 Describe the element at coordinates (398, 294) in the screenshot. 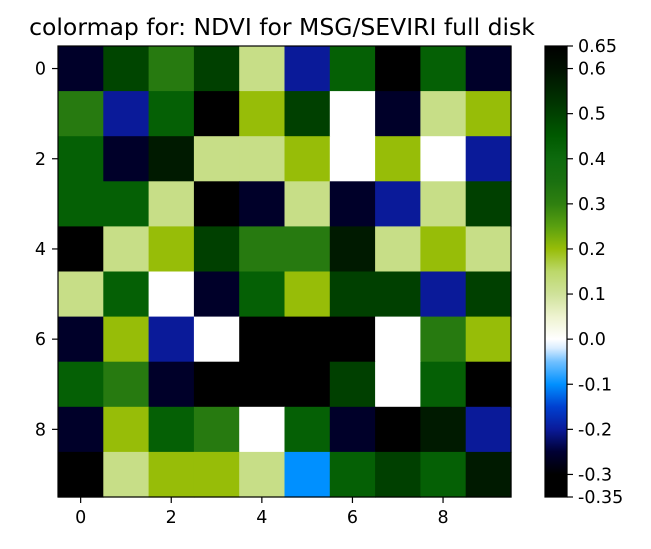

I see `heatmap-cell-r5-c7` at that location.